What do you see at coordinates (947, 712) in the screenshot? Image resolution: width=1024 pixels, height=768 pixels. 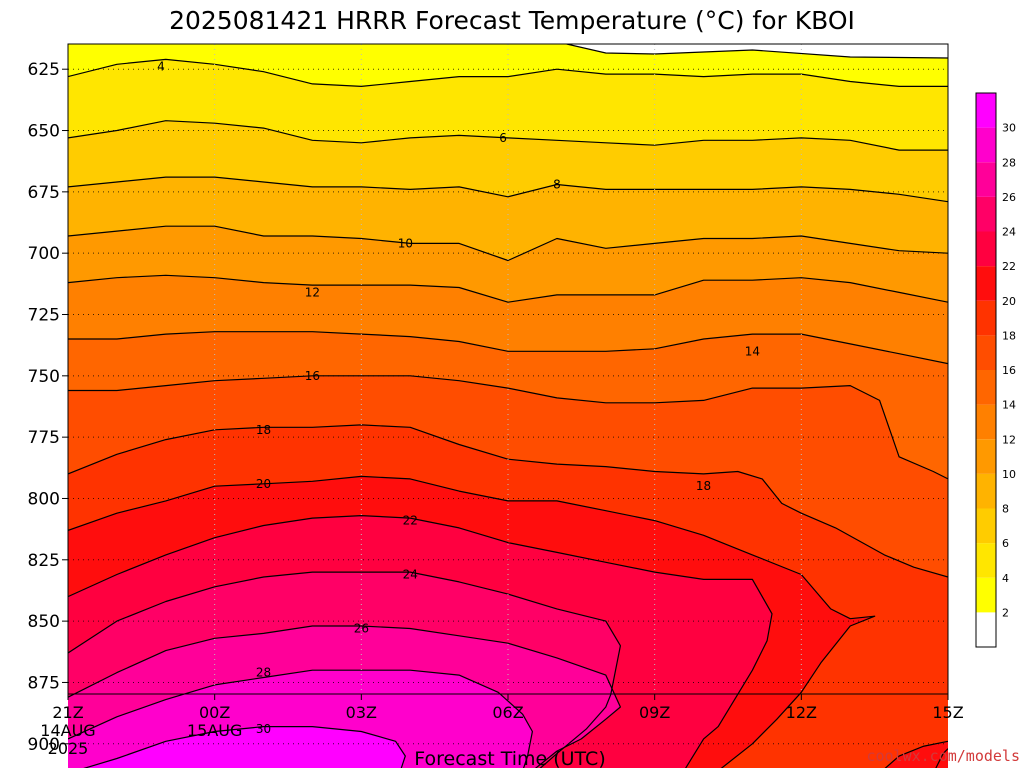 I see `x-tick-label: 15Z` at bounding box center [947, 712].